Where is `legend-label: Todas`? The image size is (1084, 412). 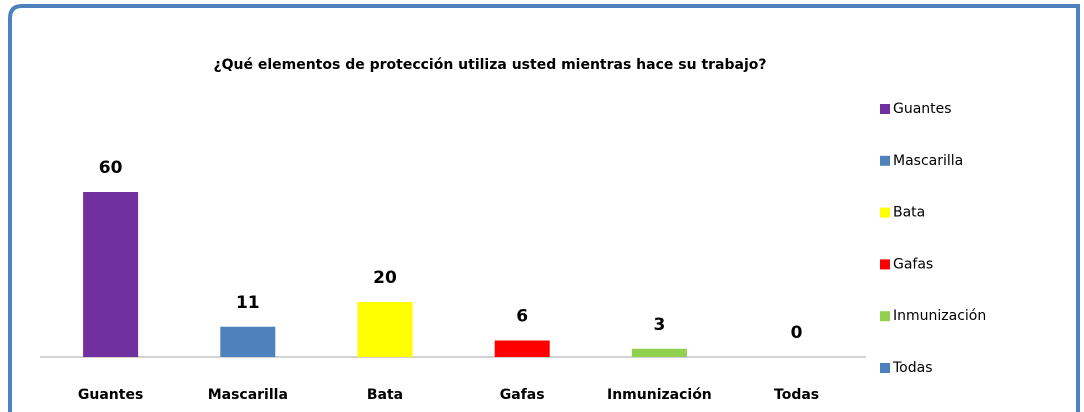
legend-label: Todas is located at coordinates (912, 368).